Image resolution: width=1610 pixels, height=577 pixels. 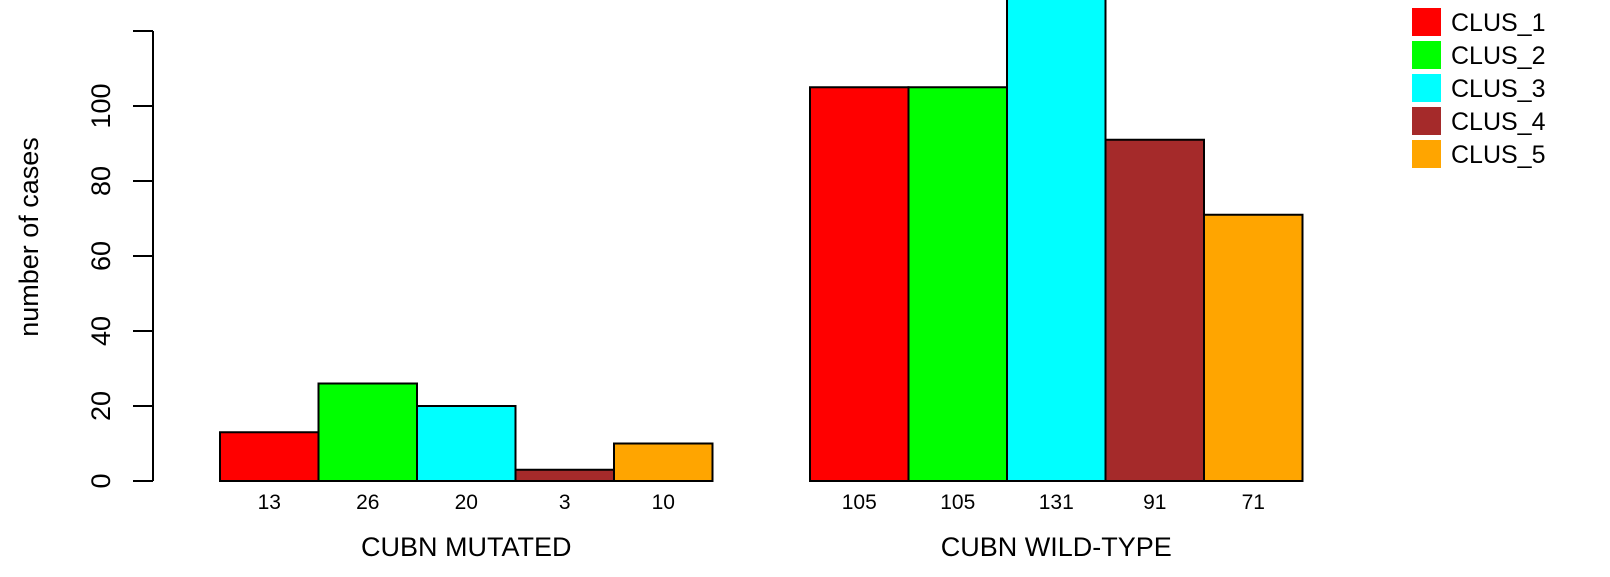 I want to click on legend-label: CLUS_2, so click(x=1498, y=56).